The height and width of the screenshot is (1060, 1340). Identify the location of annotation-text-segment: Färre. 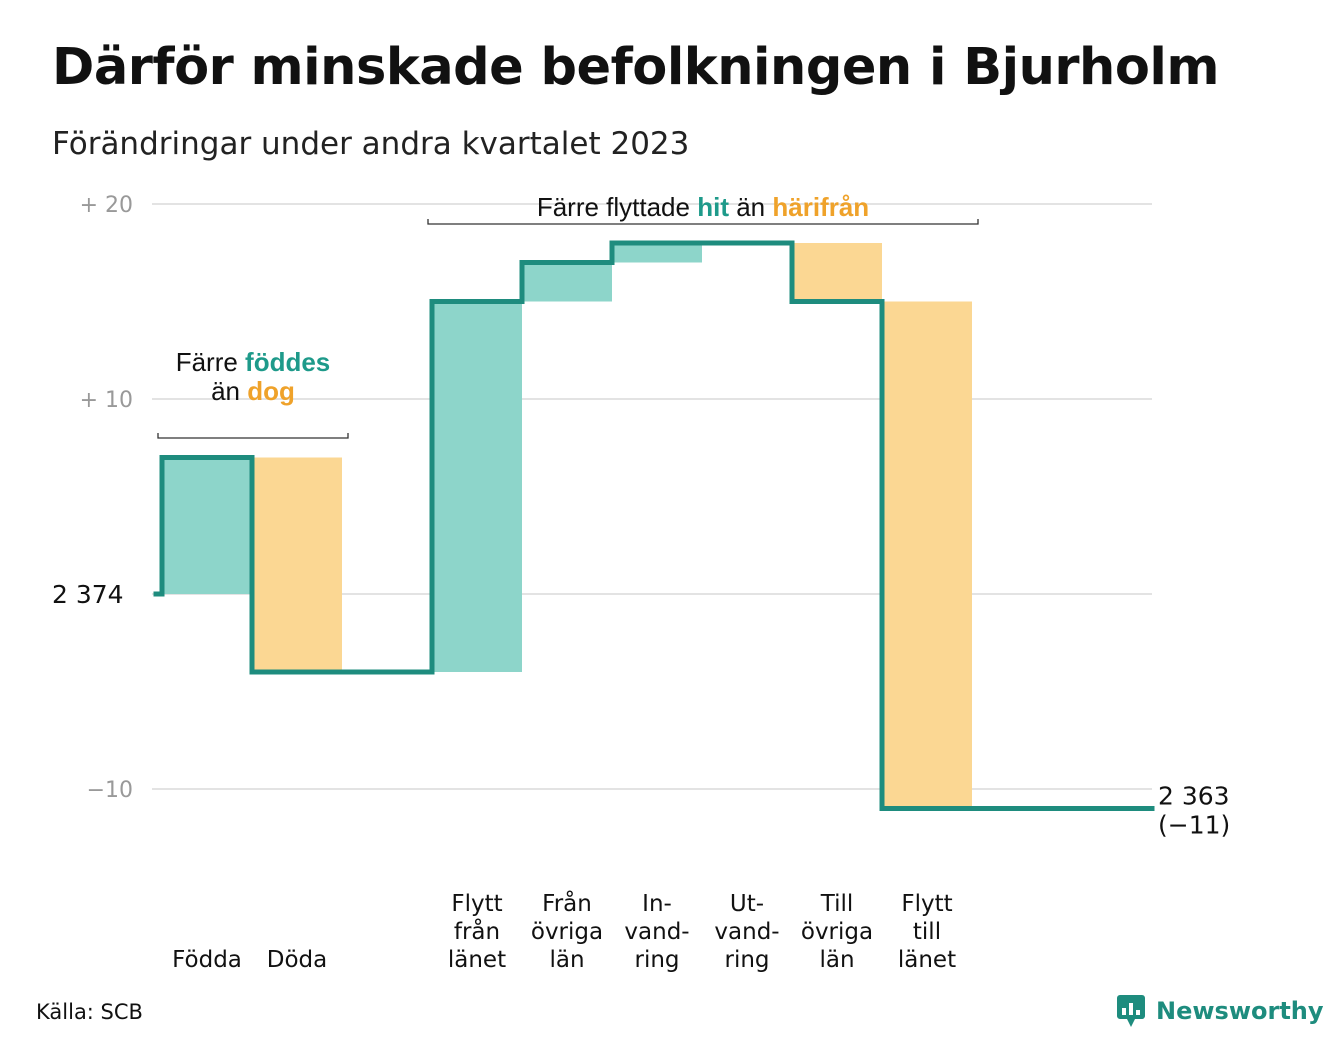
(210, 362).